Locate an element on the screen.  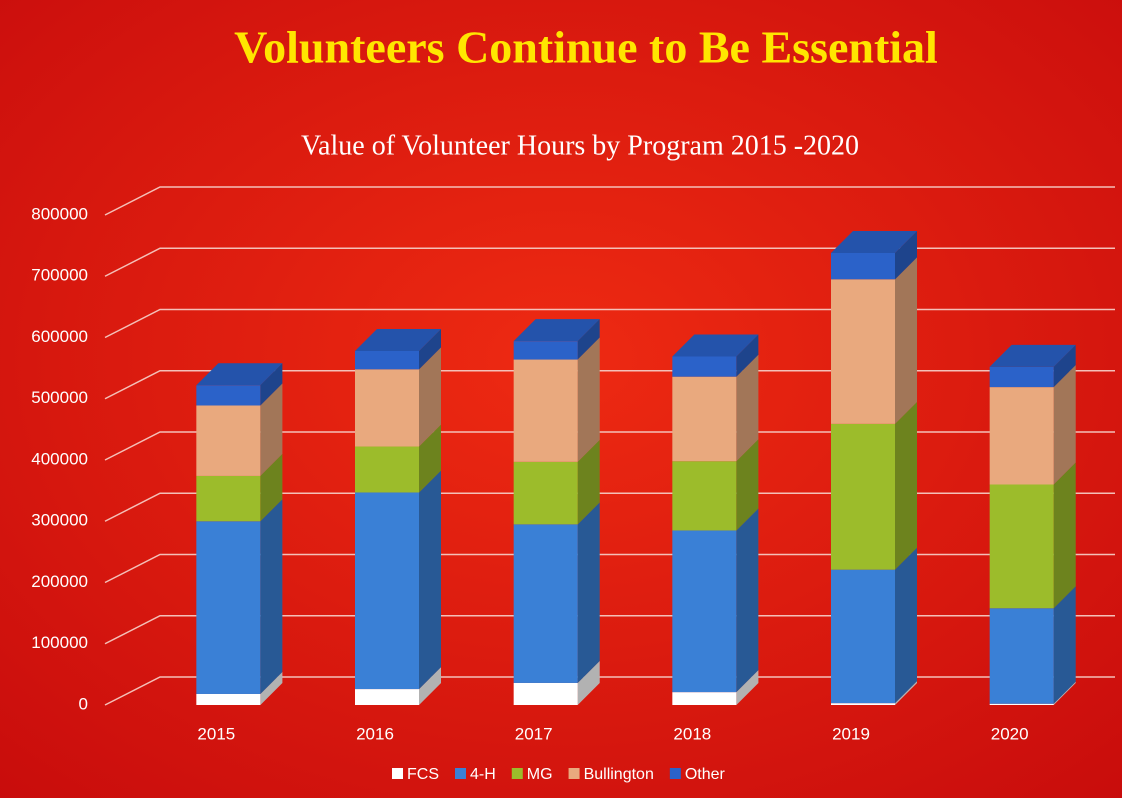
legend-label: MG is located at coordinates (540, 774).